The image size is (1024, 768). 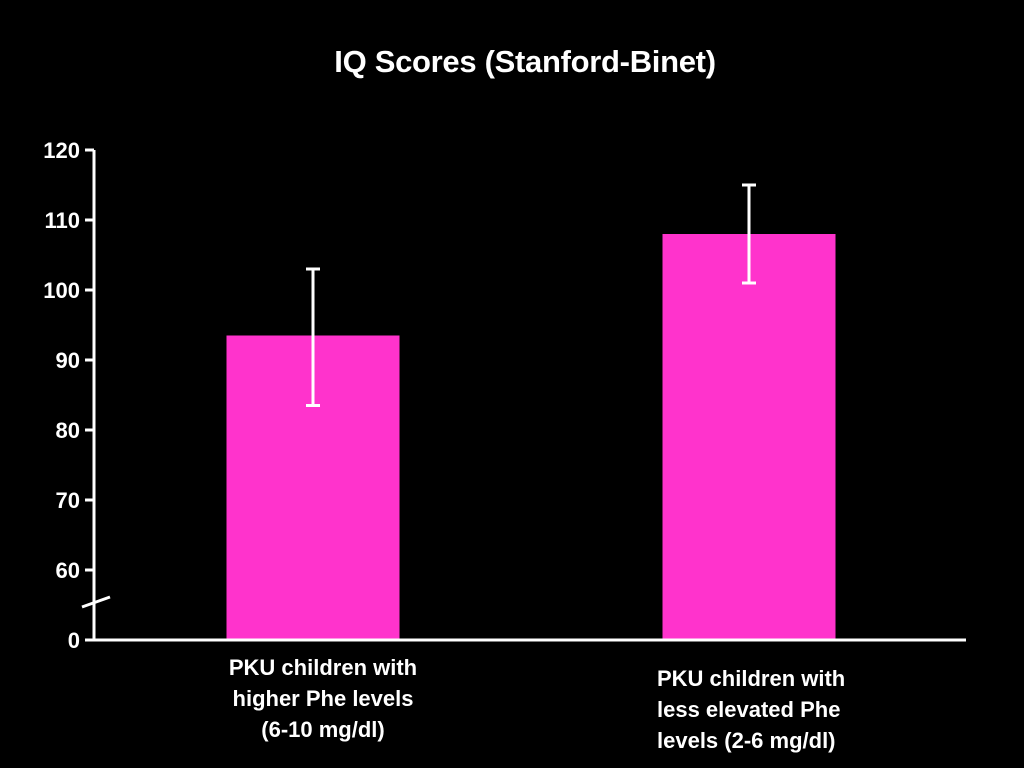 I want to click on y-tick-label: 90, so click(x=68, y=360).